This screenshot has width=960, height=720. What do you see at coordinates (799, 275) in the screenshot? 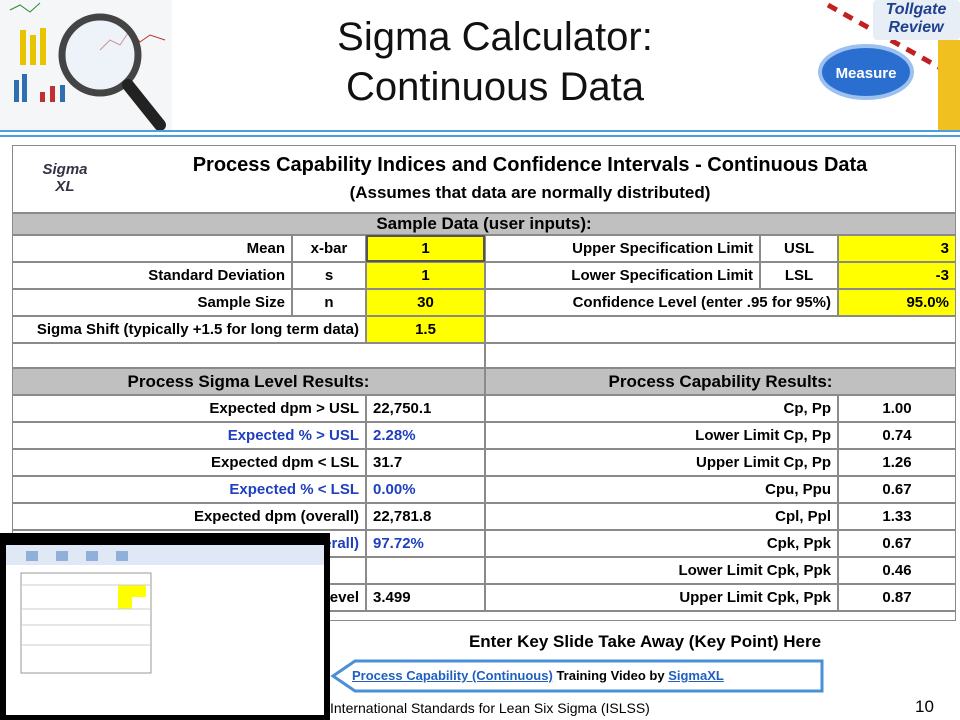
I see `input-symbol: LSL` at bounding box center [799, 275].